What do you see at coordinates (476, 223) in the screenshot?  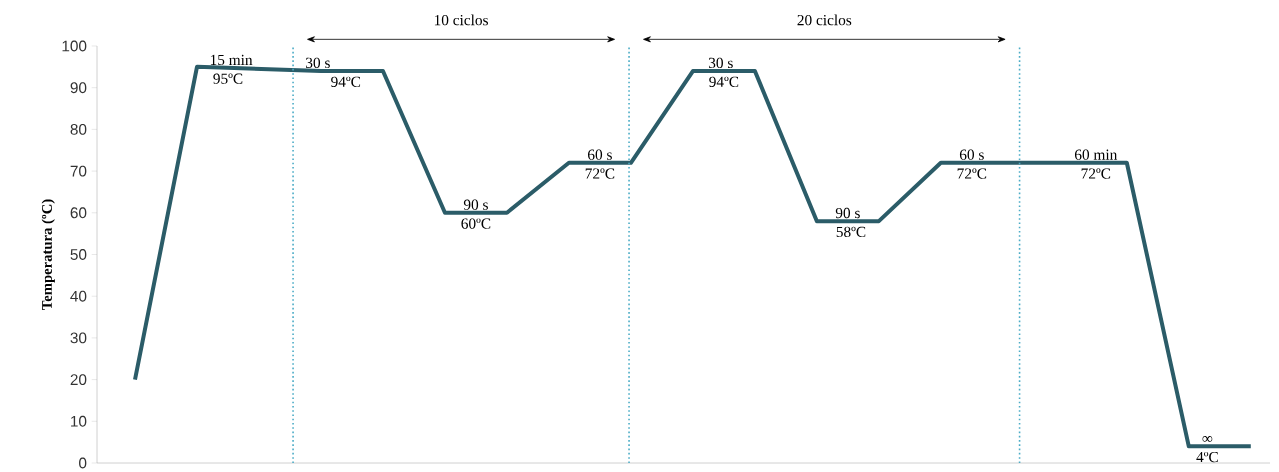 I see `annotation: 60ºC` at bounding box center [476, 223].